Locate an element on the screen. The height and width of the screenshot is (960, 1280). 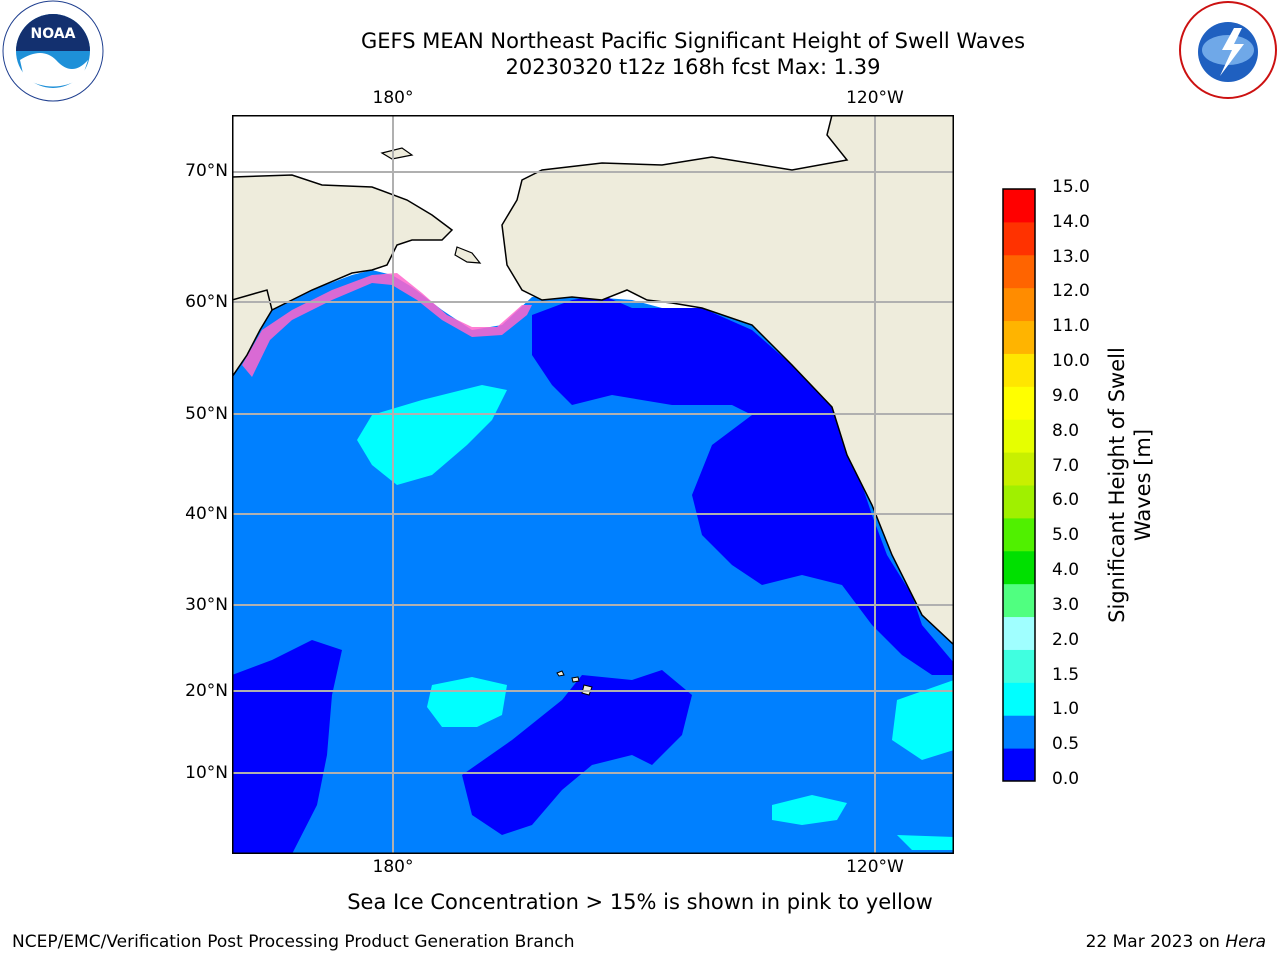
lon-label-bottom-180: 180° is located at coordinates (393, 867).